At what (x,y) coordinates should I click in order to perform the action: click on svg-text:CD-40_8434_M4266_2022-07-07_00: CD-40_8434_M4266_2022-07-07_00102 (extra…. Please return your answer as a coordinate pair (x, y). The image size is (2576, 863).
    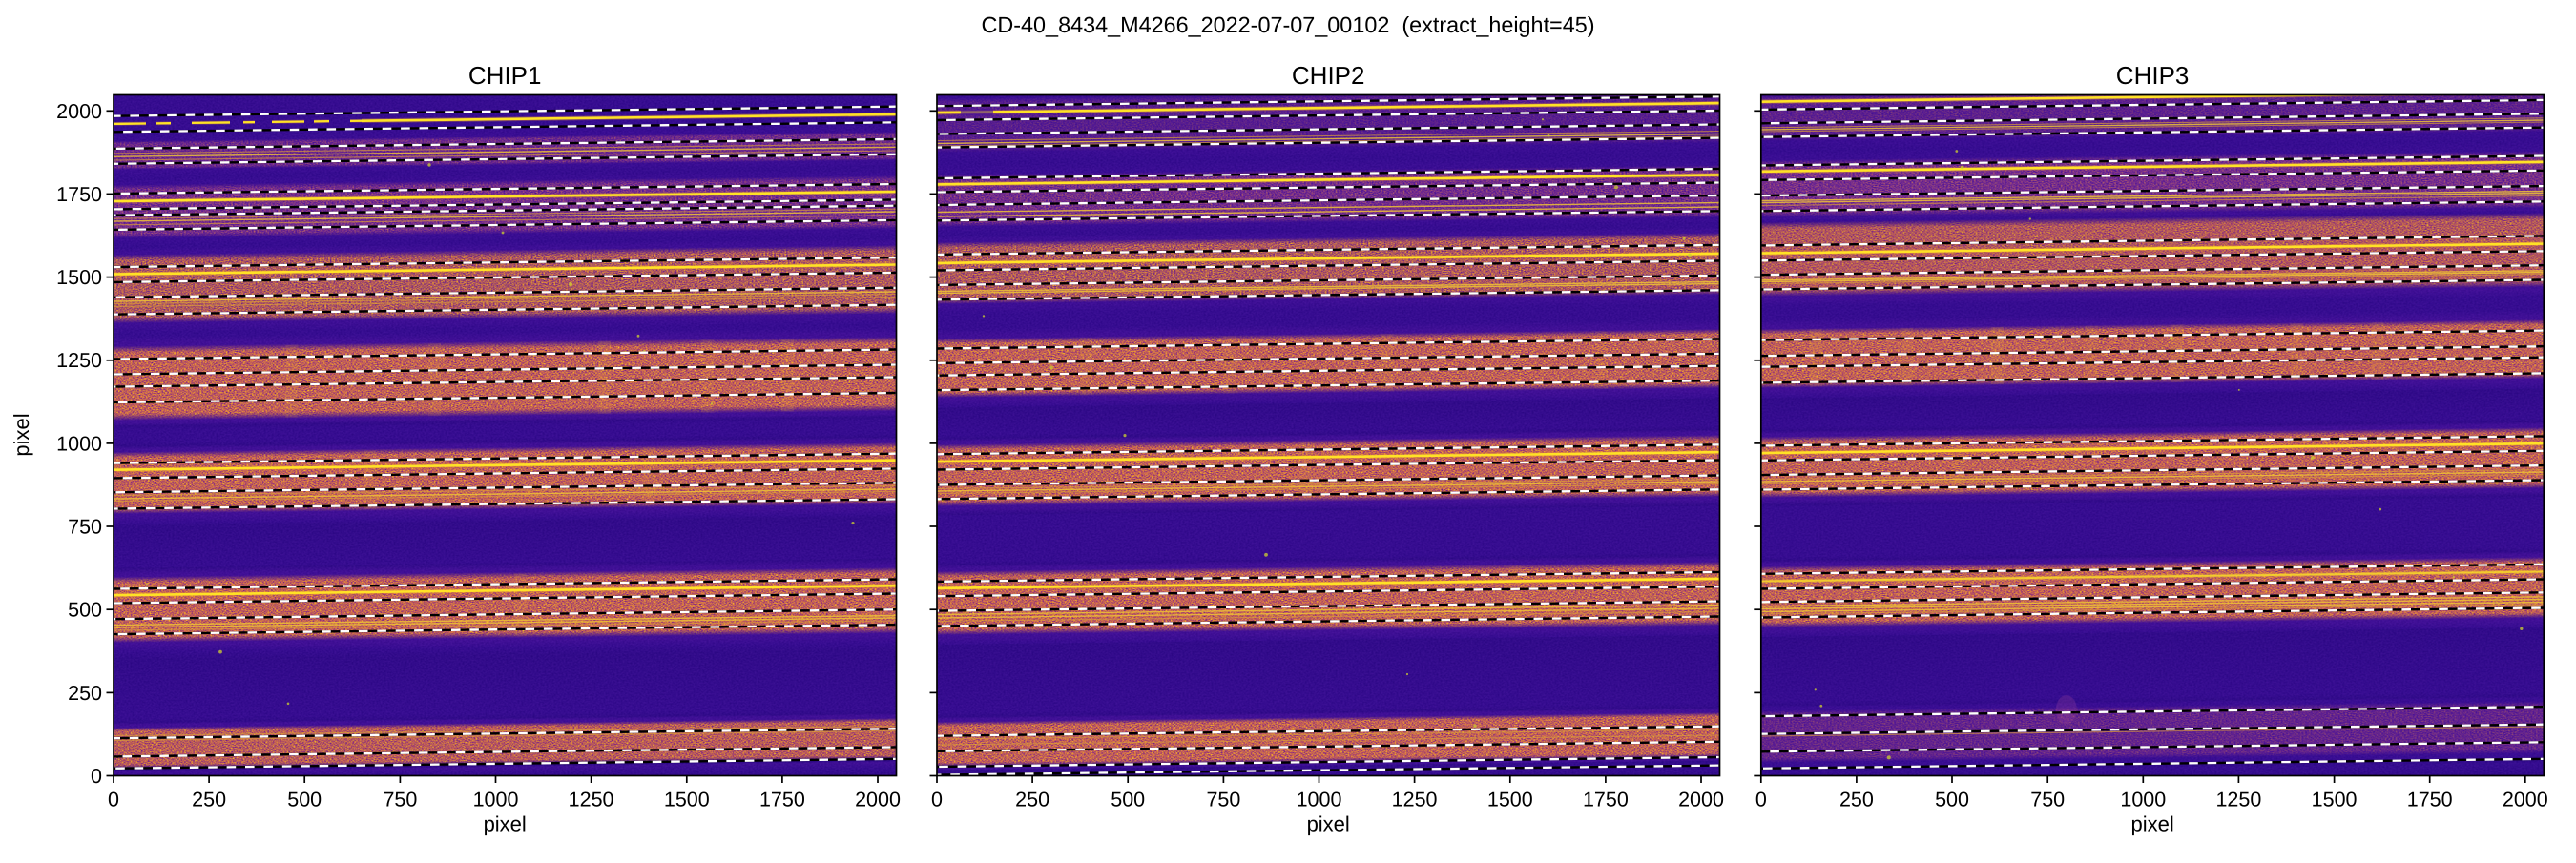
    Looking at the image, I should click on (1287, 24).